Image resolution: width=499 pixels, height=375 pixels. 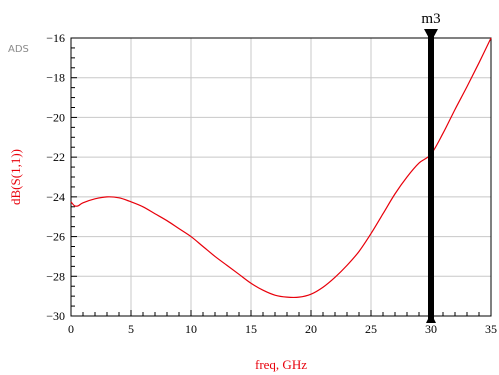 I want to click on ads-logo: ADS, so click(x=18, y=49).